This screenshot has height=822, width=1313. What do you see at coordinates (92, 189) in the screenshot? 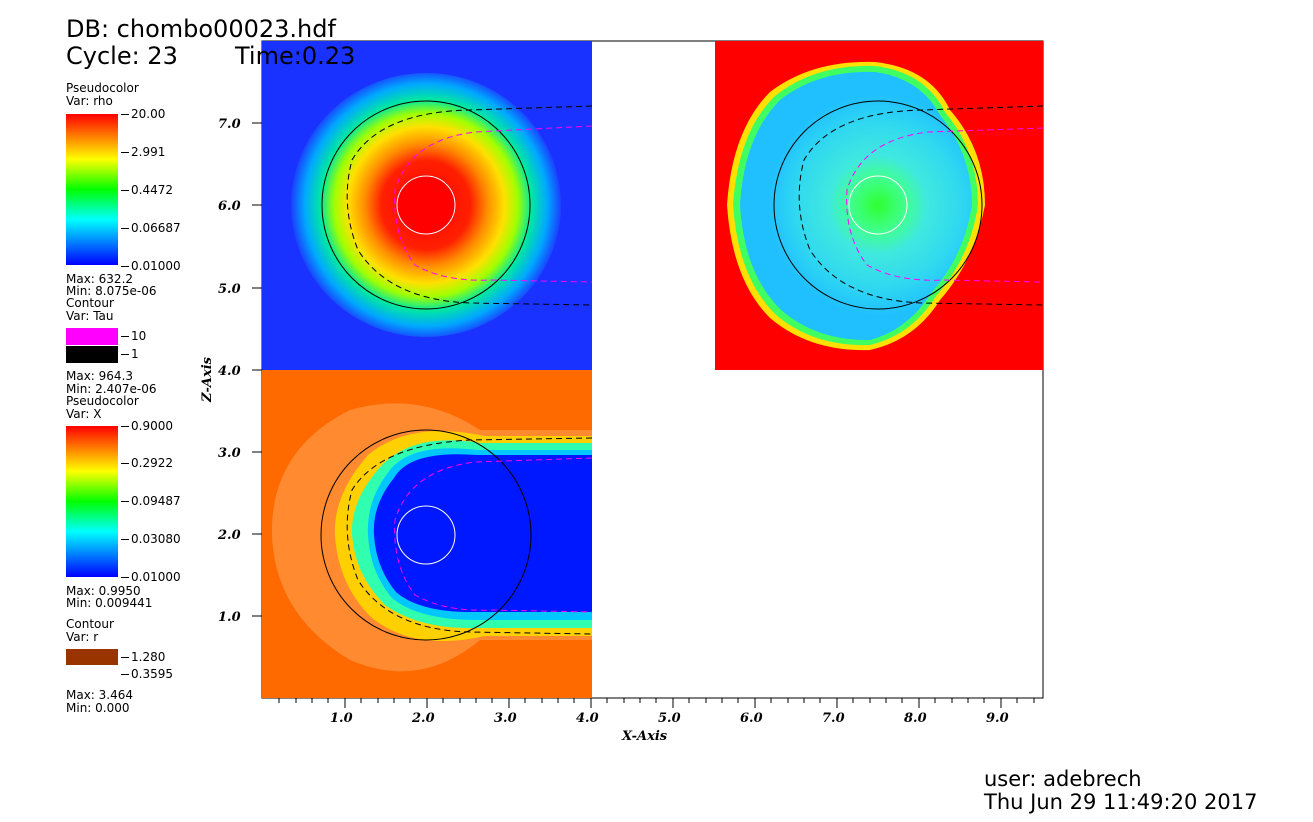
I see `legend-rho-colorbar` at bounding box center [92, 189].